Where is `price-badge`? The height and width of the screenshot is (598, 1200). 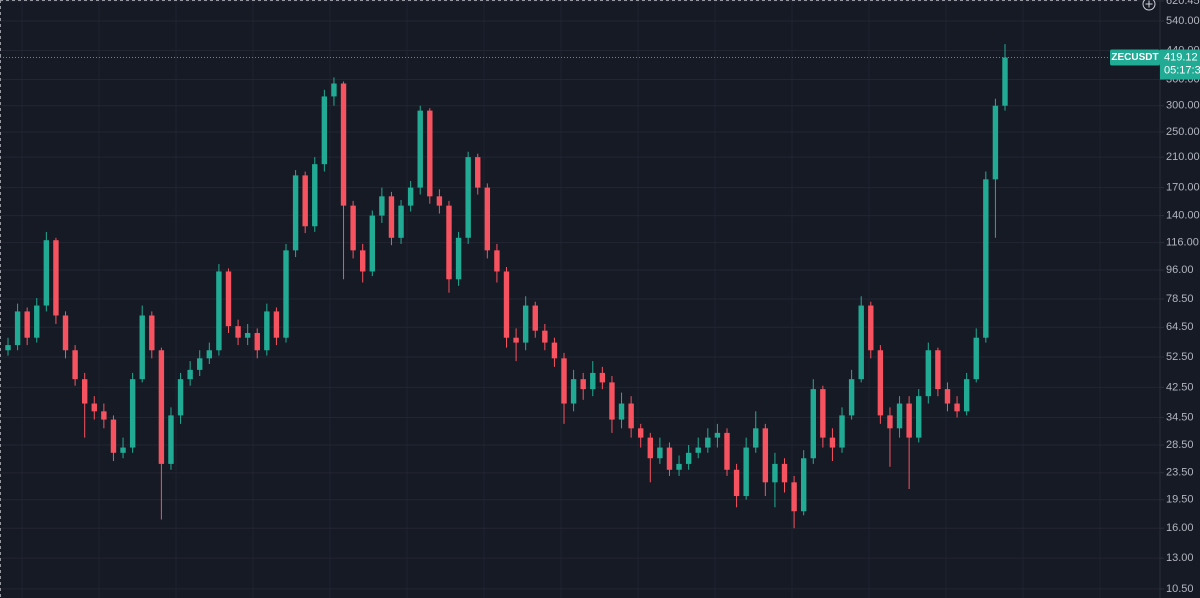
price-badge is located at coordinates (1180, 64).